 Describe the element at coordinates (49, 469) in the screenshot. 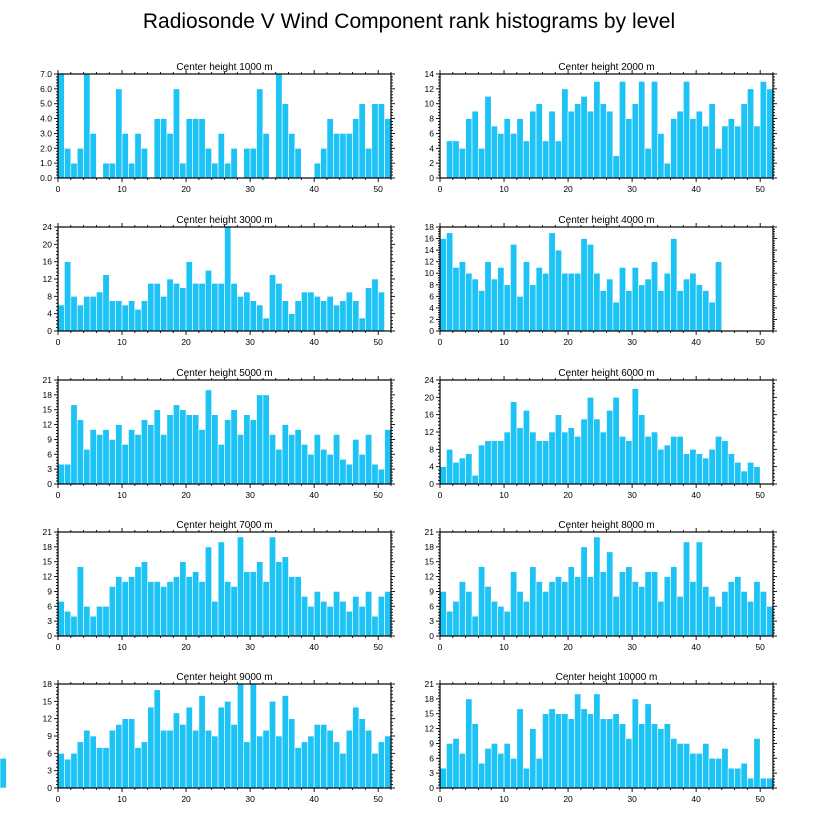

I see `y-tick-label: 3` at that location.